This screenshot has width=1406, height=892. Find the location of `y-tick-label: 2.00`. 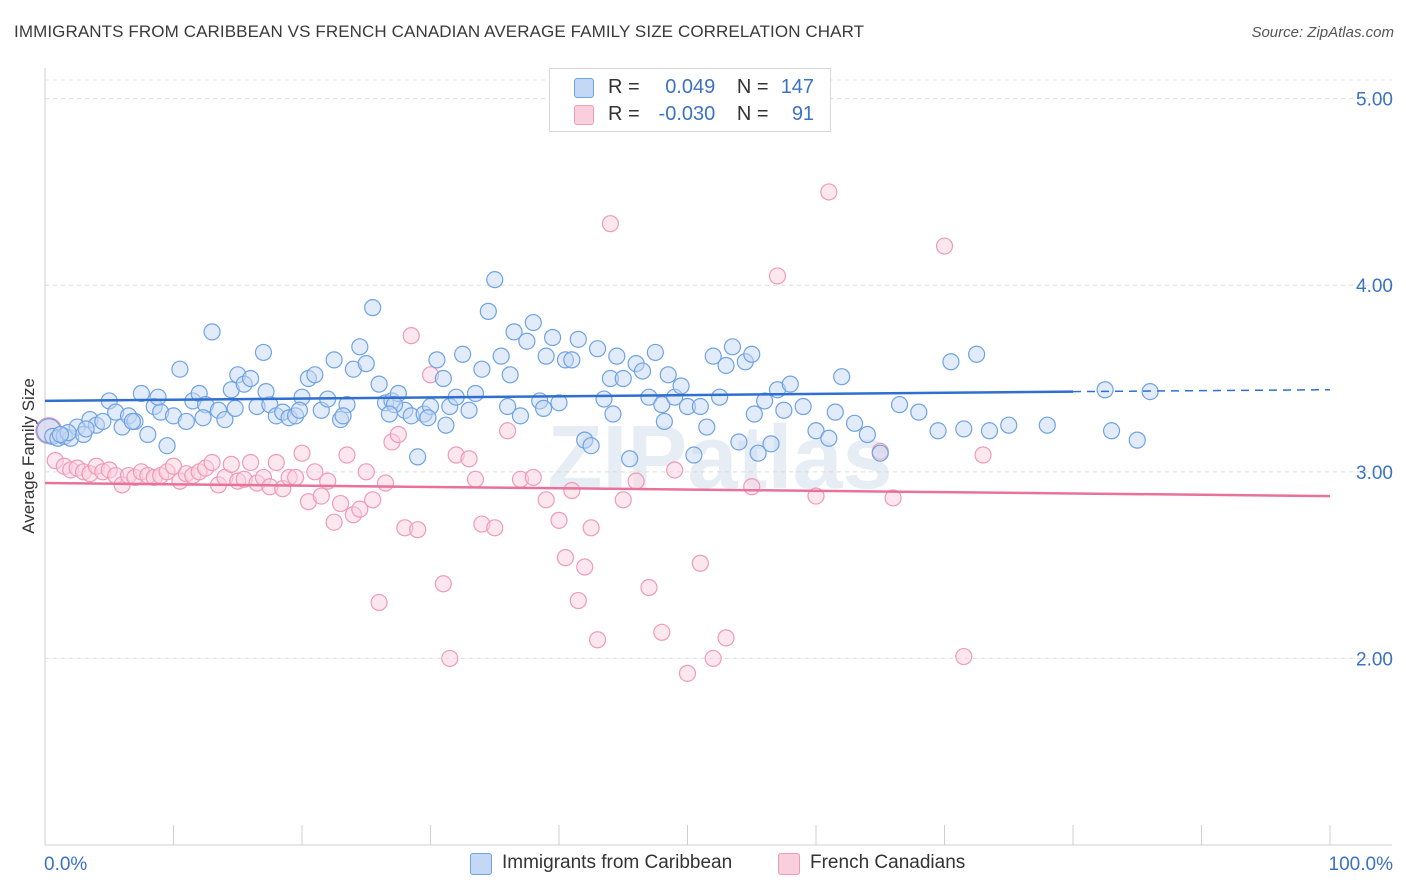

y-tick-label: 2.00 is located at coordinates (1374, 659).